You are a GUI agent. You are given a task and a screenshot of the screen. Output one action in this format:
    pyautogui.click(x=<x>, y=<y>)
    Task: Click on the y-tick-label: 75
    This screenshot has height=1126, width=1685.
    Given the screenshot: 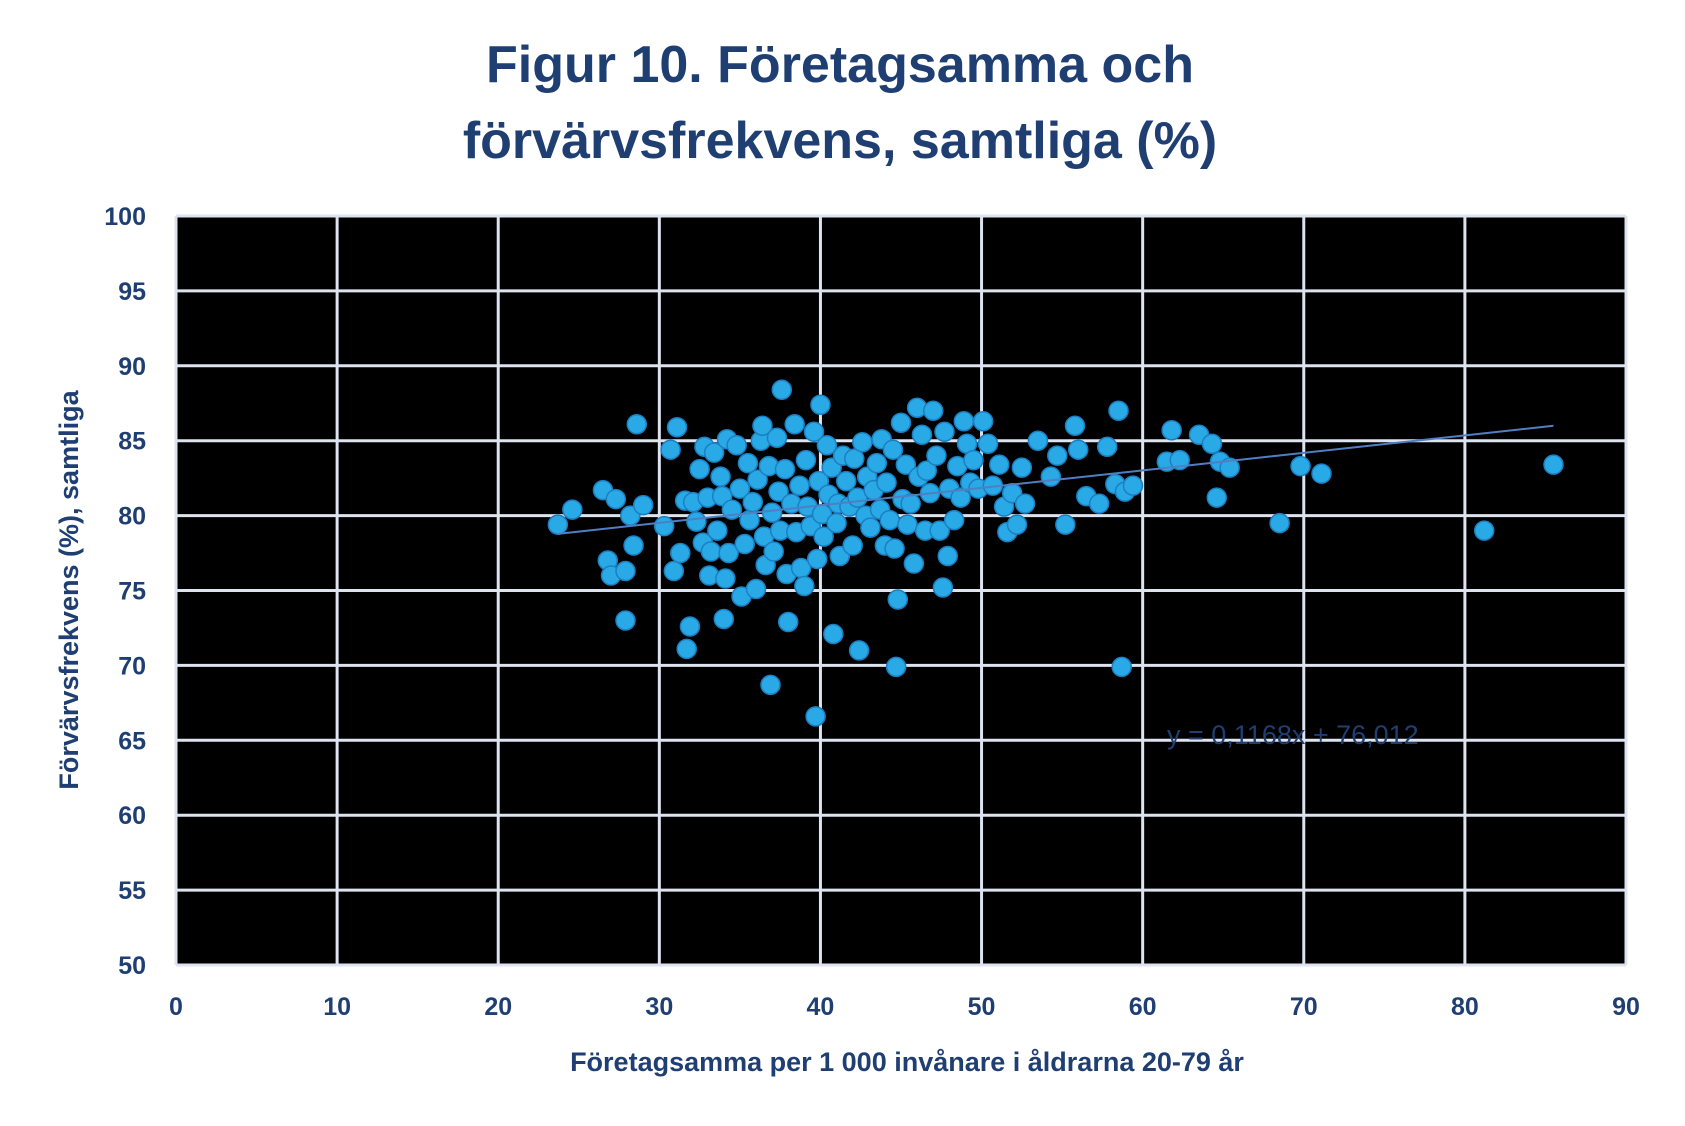 What is the action you would take?
    pyautogui.click(x=132, y=592)
    